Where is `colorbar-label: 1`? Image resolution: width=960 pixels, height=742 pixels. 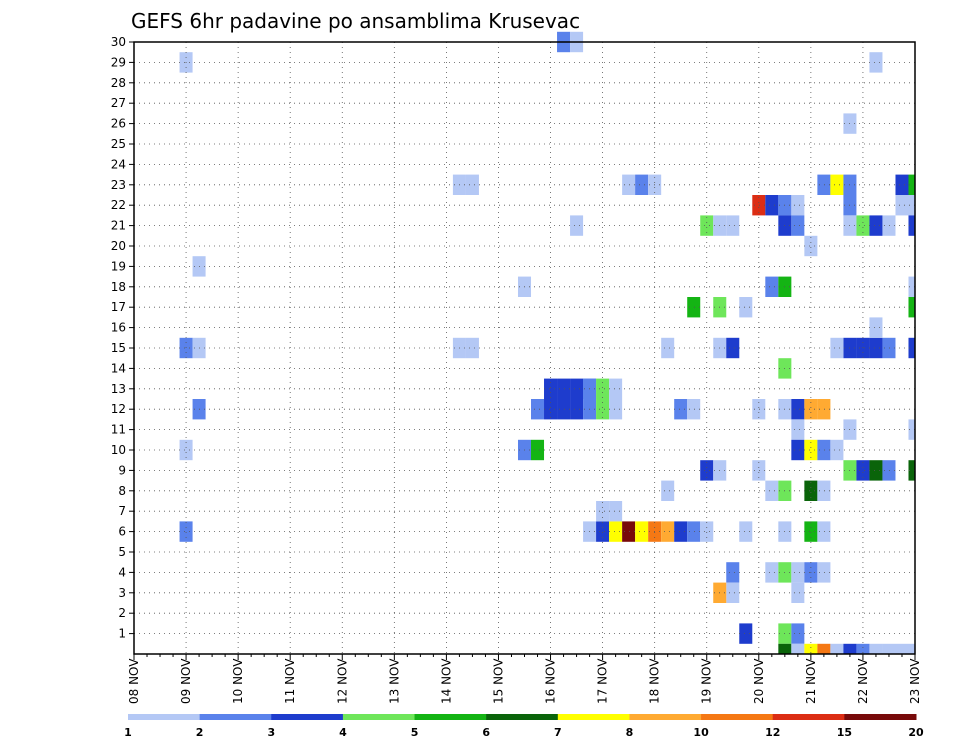 colorbar-label: 1 is located at coordinates (128, 732).